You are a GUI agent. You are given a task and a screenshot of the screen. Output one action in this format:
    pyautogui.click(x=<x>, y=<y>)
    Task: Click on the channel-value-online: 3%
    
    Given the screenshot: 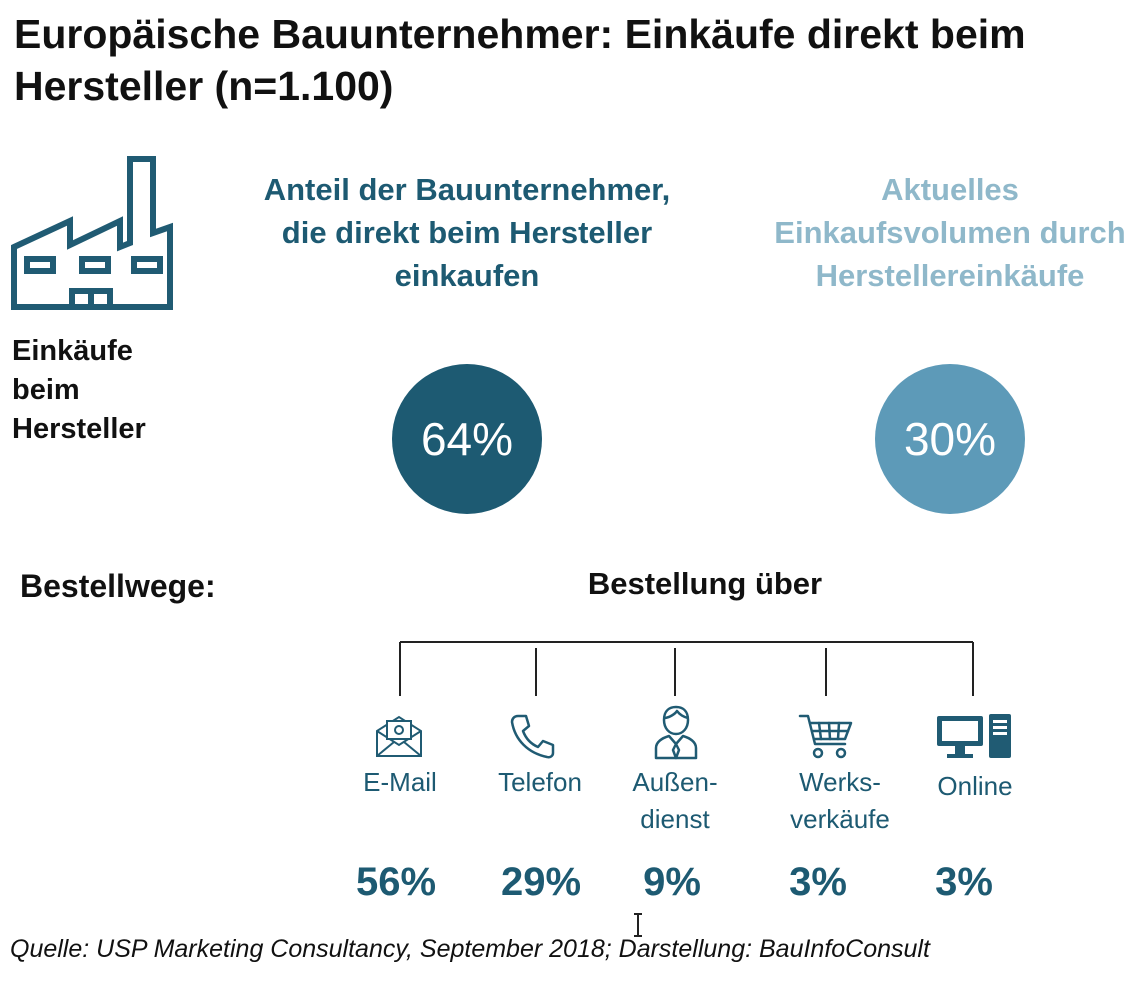 What is the action you would take?
    pyautogui.click(x=964, y=882)
    